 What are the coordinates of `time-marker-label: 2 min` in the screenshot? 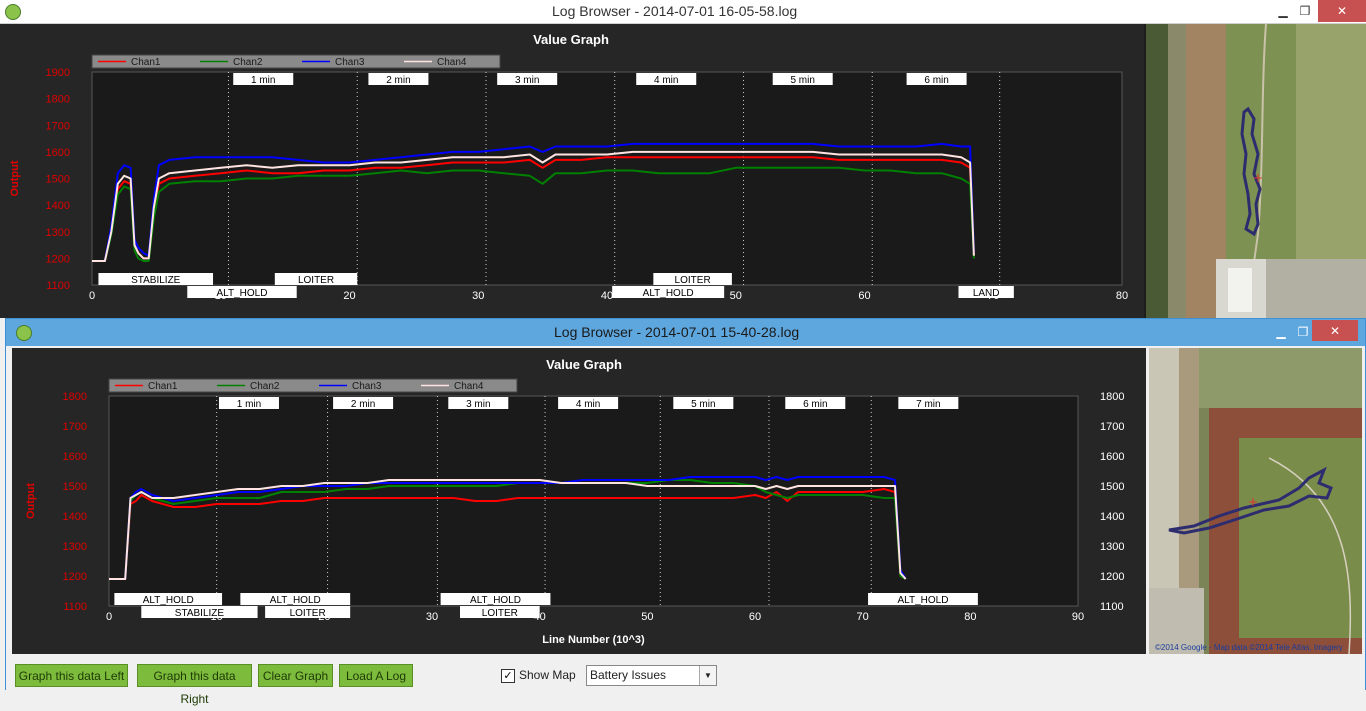 It's located at (398, 80).